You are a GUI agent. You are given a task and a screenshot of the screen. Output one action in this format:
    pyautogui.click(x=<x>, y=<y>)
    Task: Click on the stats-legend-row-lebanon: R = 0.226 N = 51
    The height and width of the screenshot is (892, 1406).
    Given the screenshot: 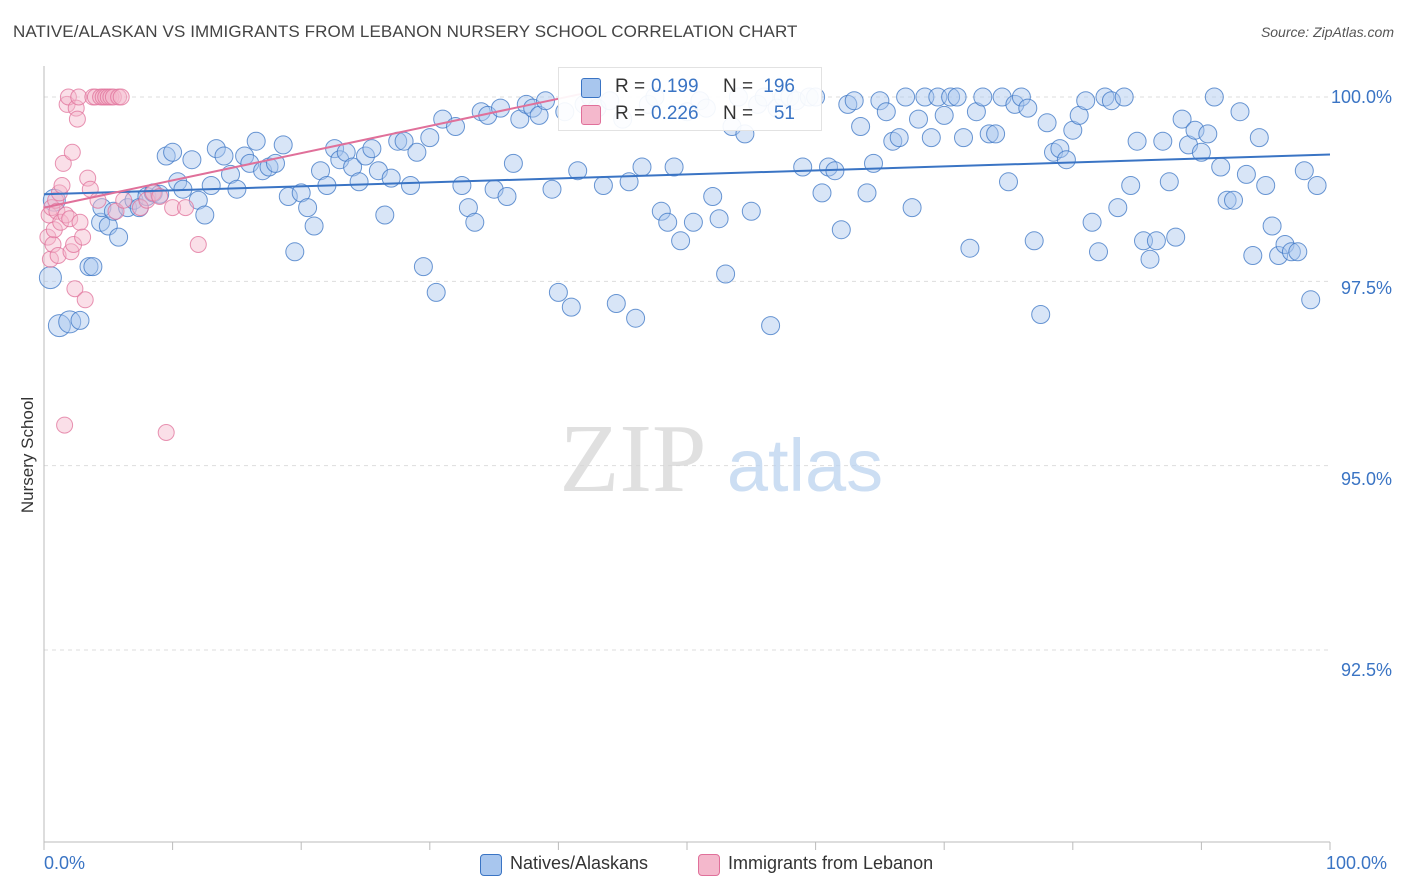 What is the action you would take?
    pyautogui.click(x=690, y=114)
    